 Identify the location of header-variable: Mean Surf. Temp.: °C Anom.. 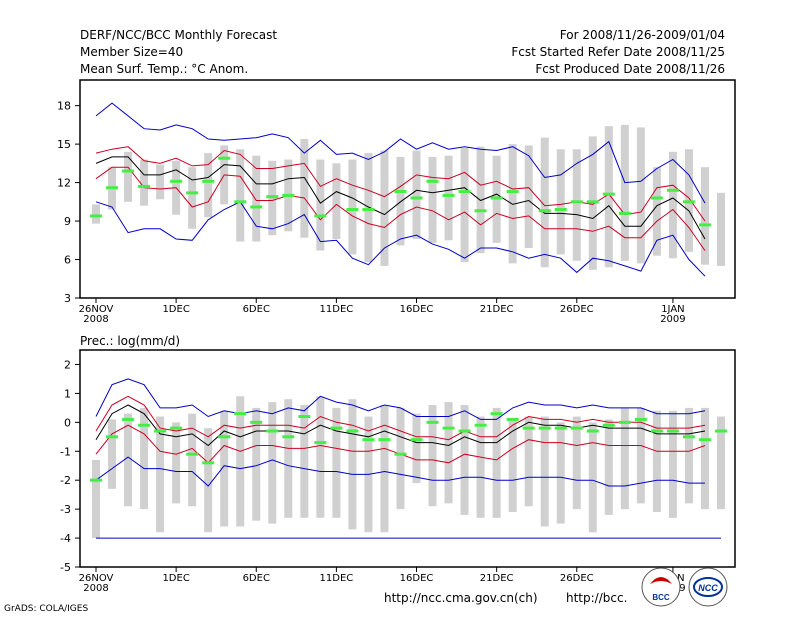
(164, 69).